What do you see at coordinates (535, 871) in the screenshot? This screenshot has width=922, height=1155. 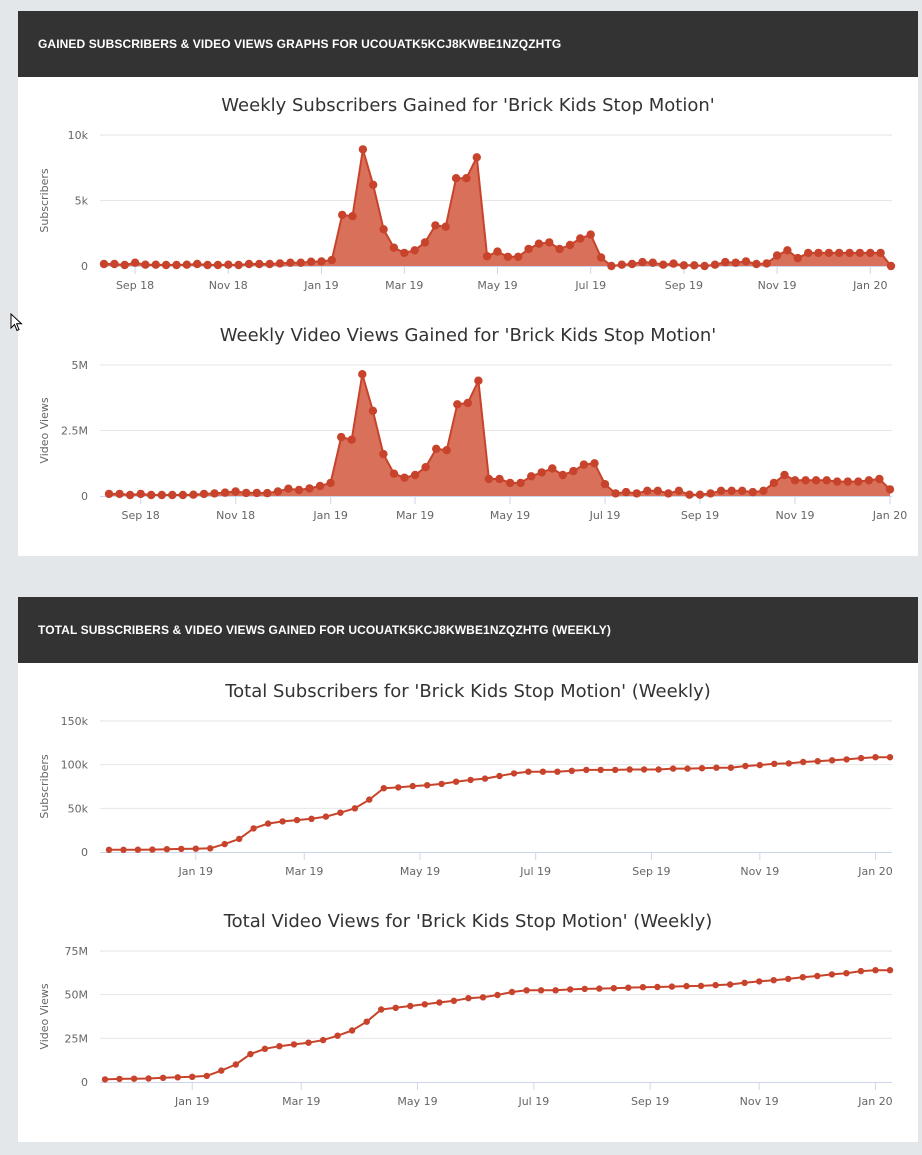 I see `x-tick-label: Jul 19` at bounding box center [535, 871].